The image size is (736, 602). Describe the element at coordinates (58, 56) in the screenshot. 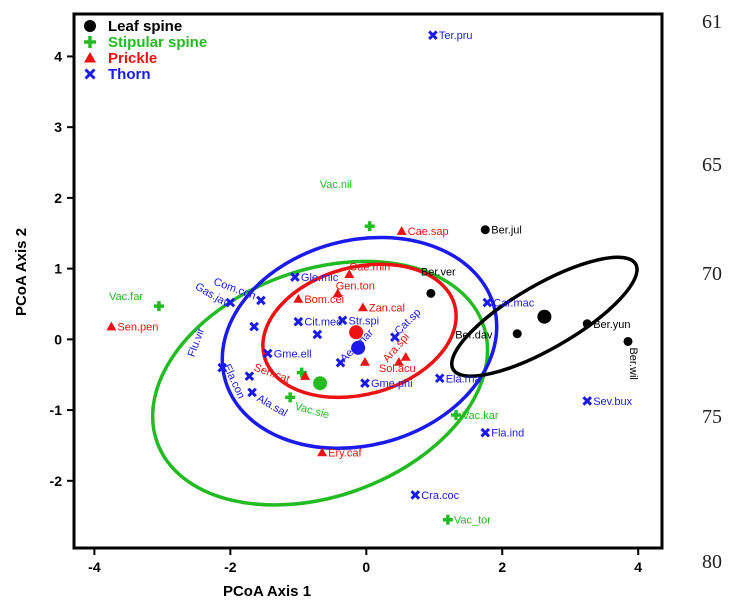

I see `y-tick-label: 4` at that location.